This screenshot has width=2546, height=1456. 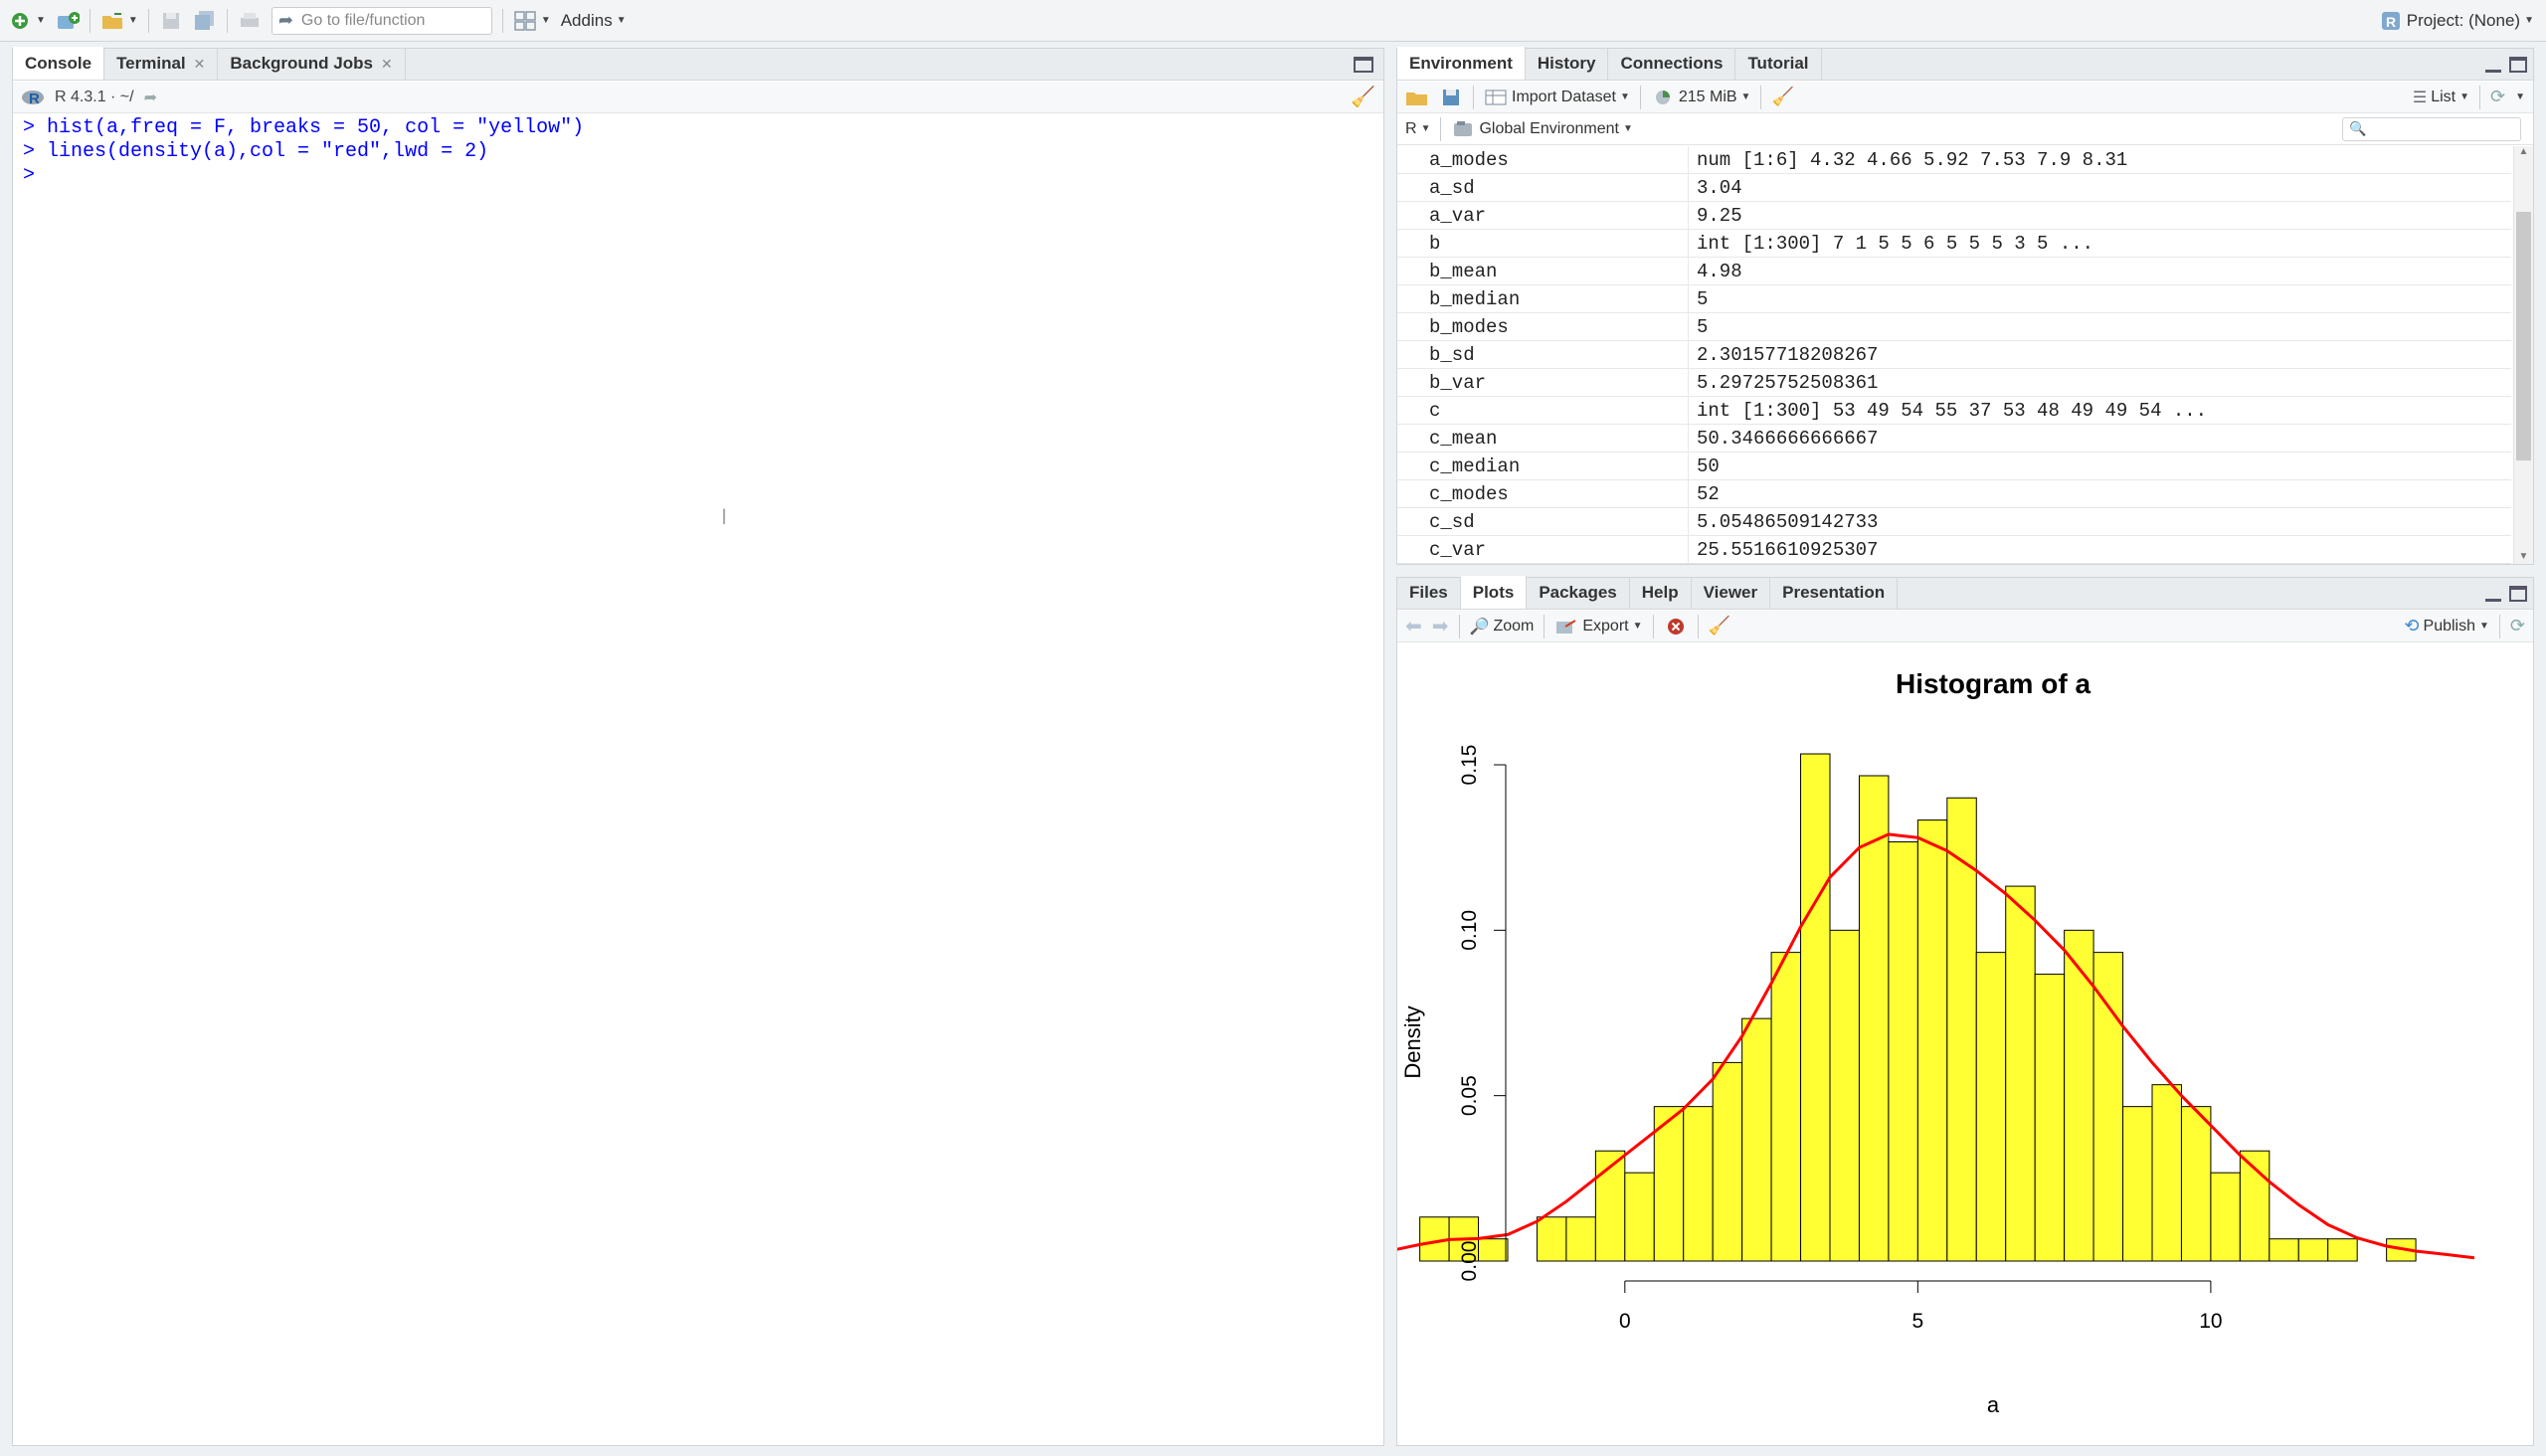 I want to click on variable-name: c, so click(x=1543, y=410).